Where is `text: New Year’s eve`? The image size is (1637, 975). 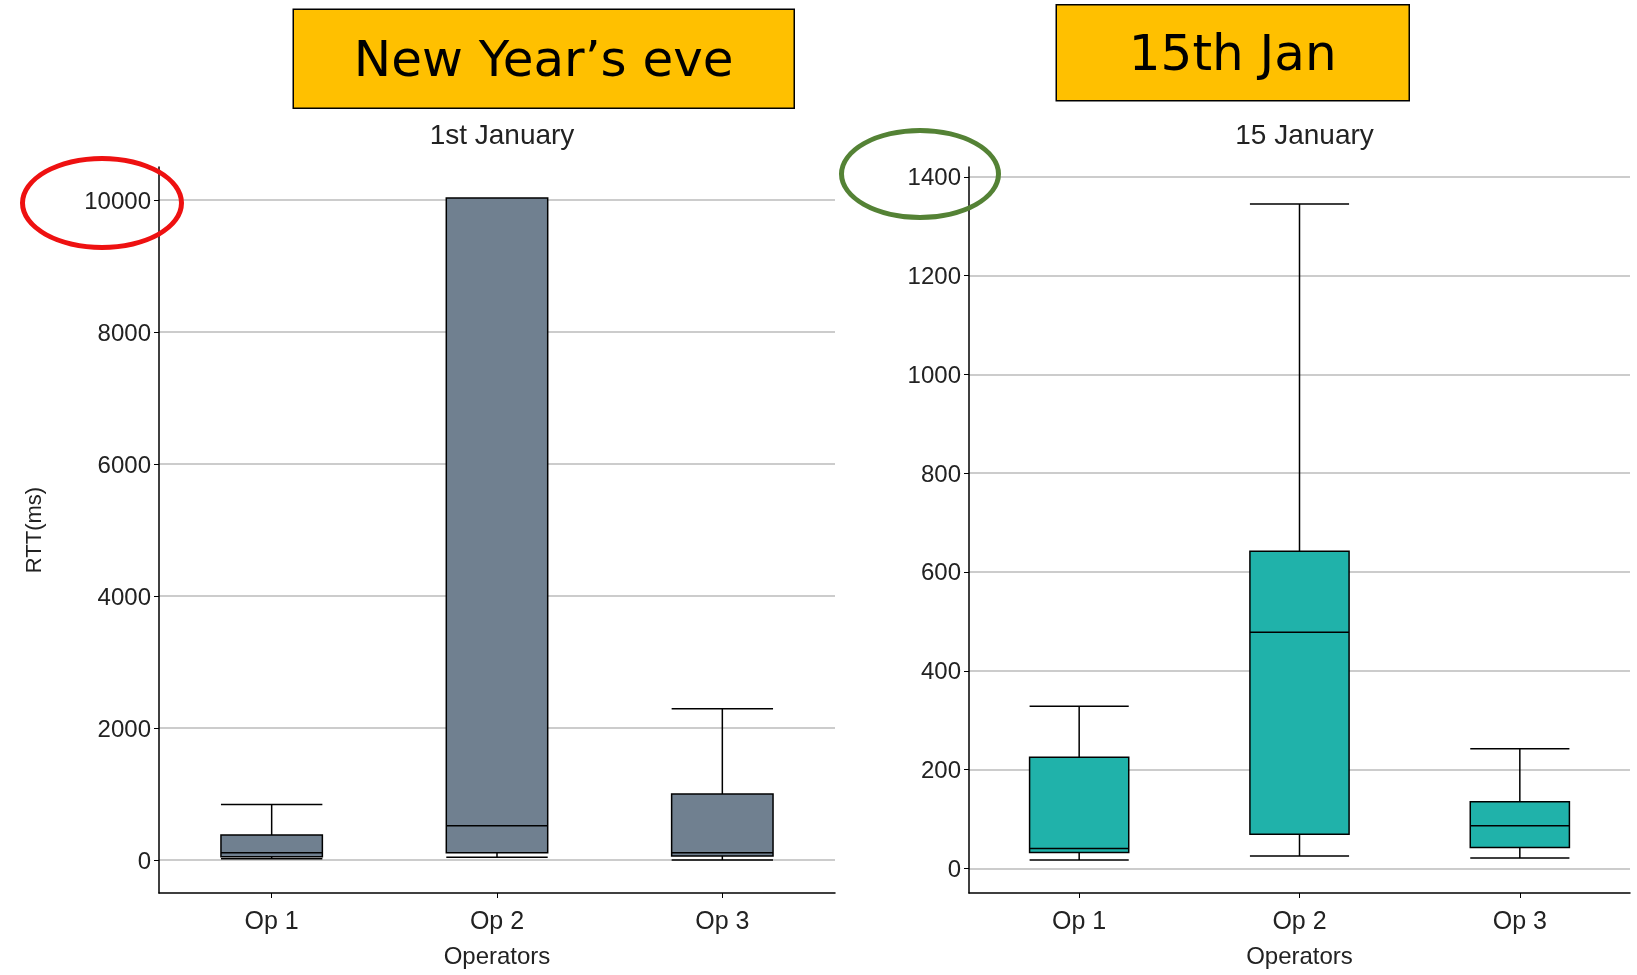 text: New Year’s eve is located at coordinates (543, 58).